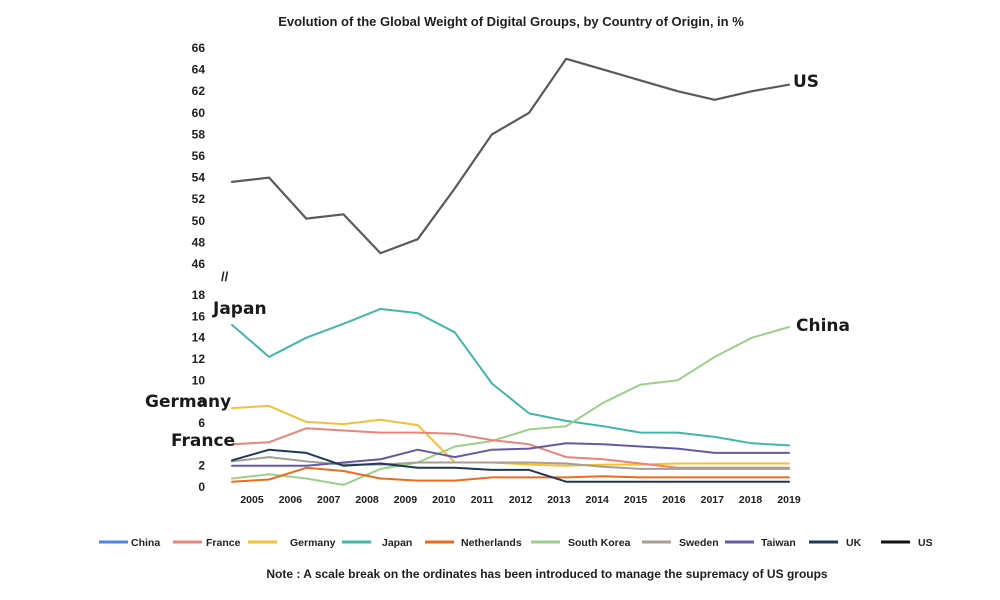 The image size is (1000, 600). I want to click on y-axis-upper: 66 64 62 60 58 56 54 52 50 48 46, so click(199, 156).